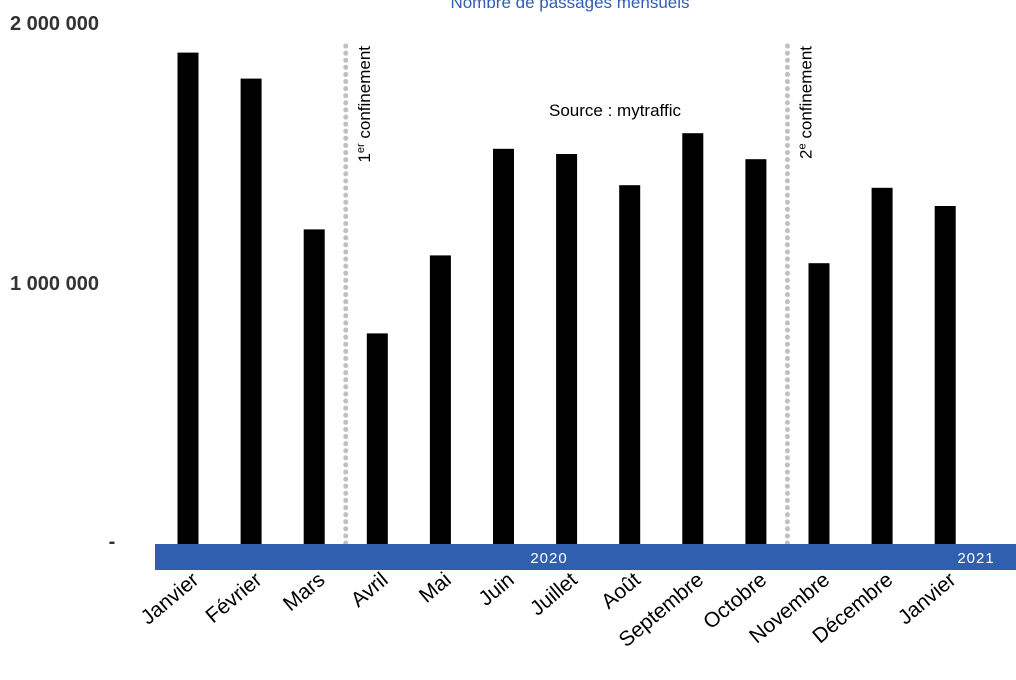 Image resolution: width=1016 pixels, height=680 pixels. I want to click on lockdown-label-number: 1, so click(364, 157).